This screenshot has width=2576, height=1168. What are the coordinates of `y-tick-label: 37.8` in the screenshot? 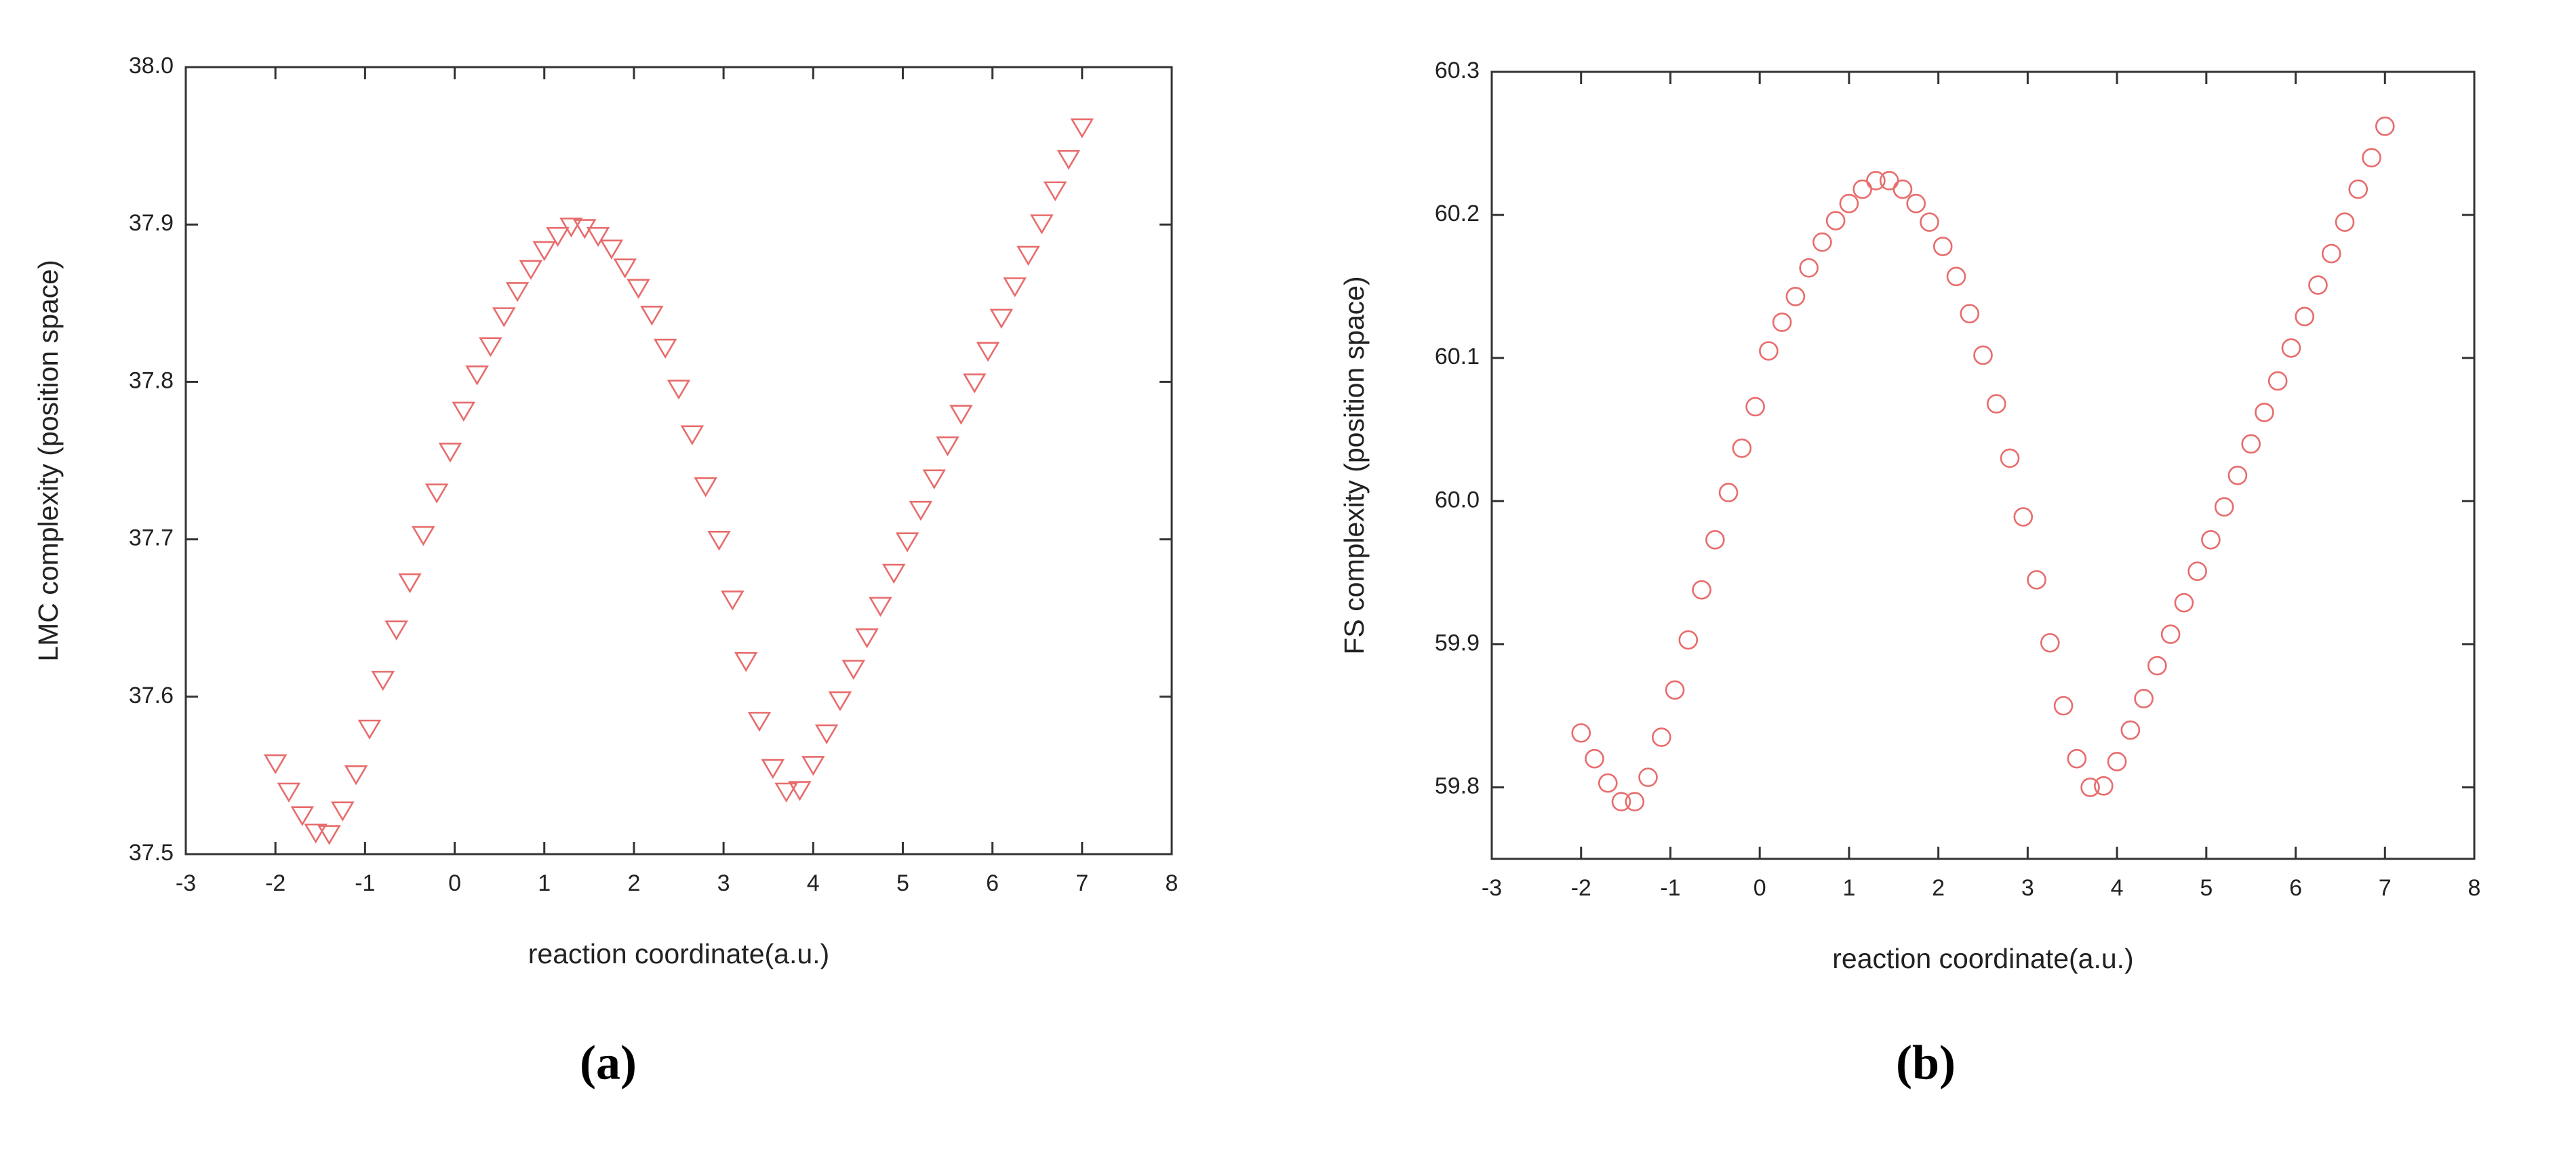 It's located at (151, 380).